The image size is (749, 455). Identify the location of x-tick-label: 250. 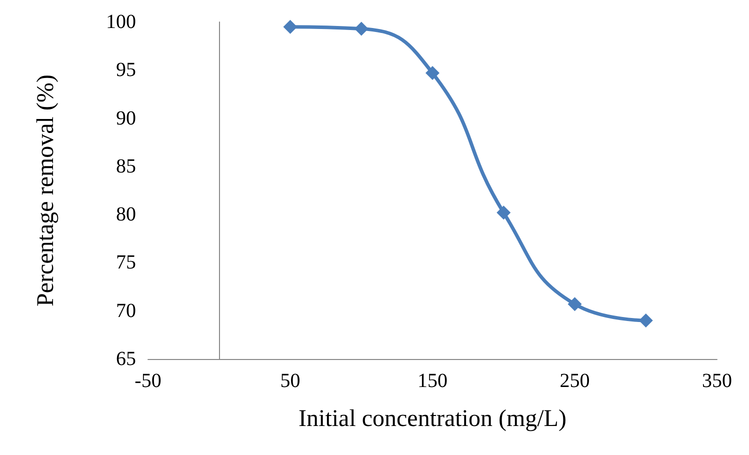
(575, 381).